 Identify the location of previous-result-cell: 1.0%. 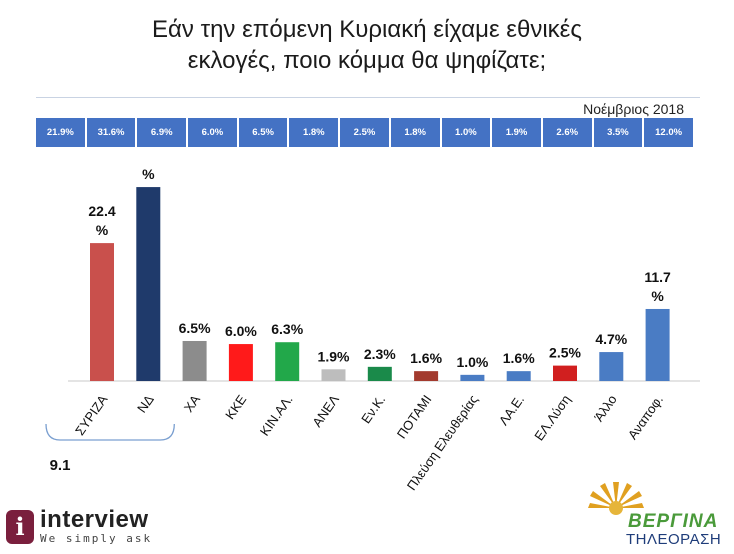
(467, 132).